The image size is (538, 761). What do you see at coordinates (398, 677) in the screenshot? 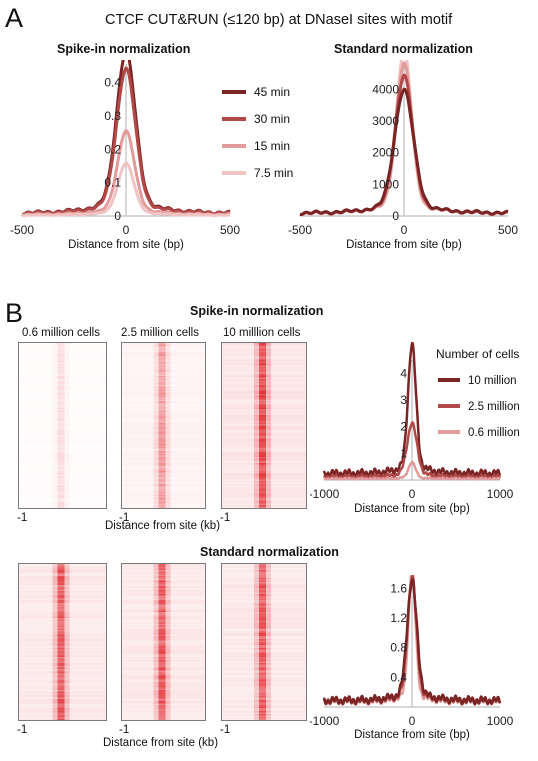
I see `y-tick-label-0-4: 0.4` at bounding box center [398, 677].